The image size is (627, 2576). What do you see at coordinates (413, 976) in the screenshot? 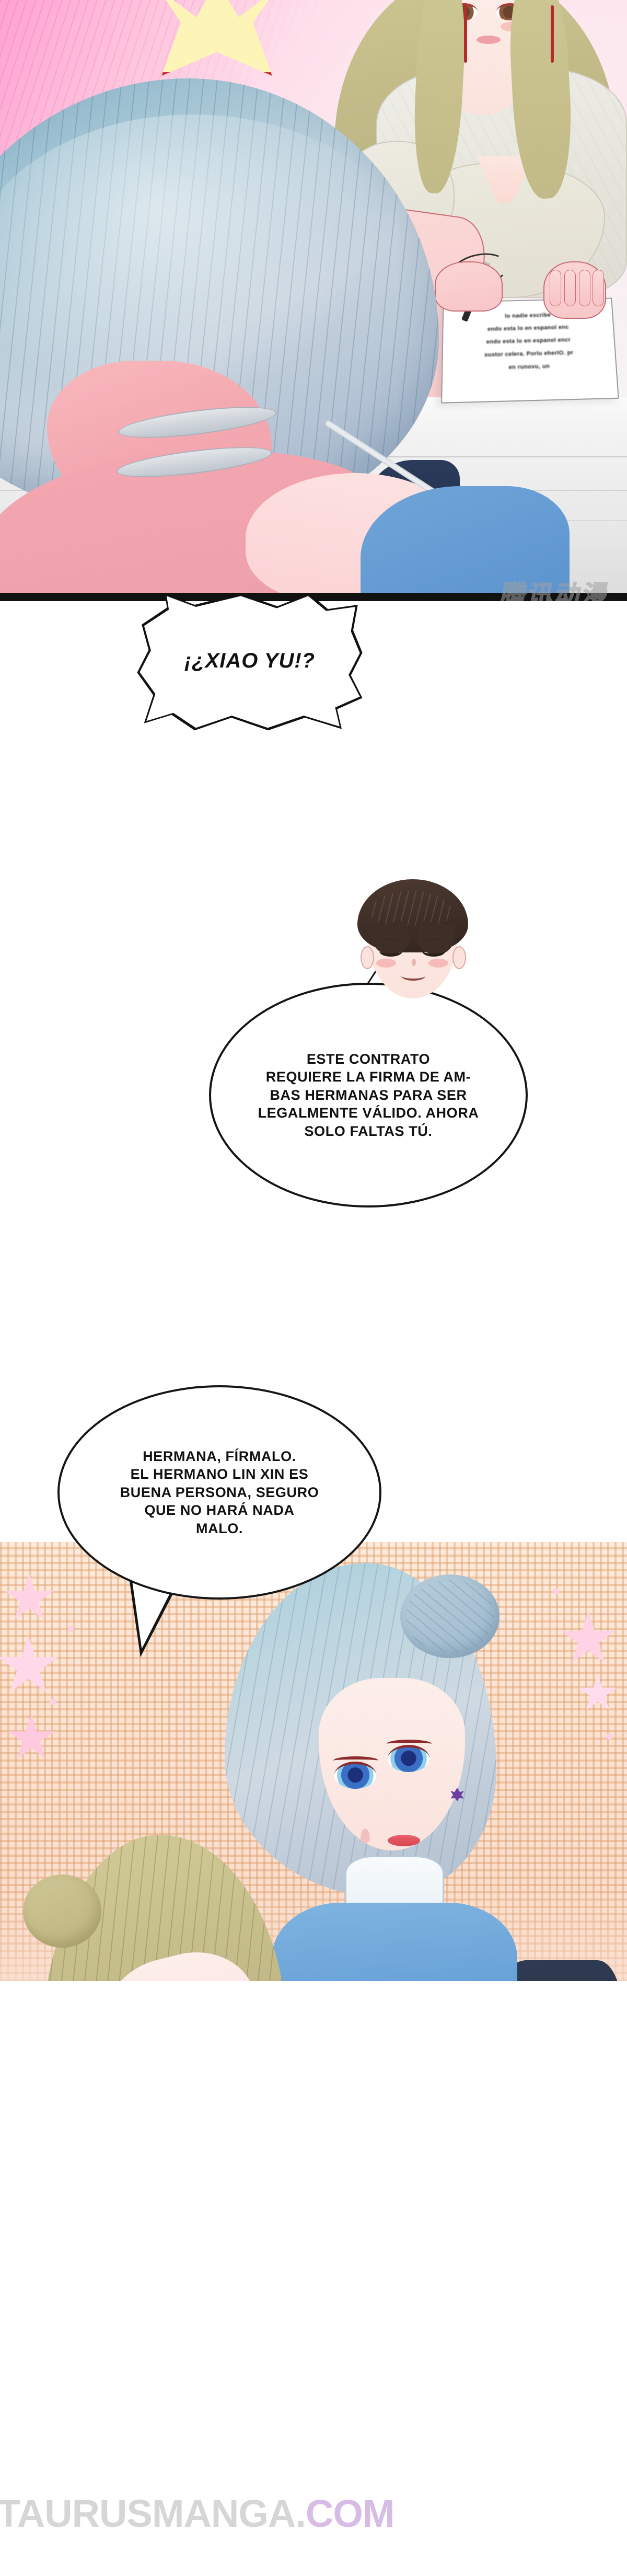
I see `boy-smile` at bounding box center [413, 976].